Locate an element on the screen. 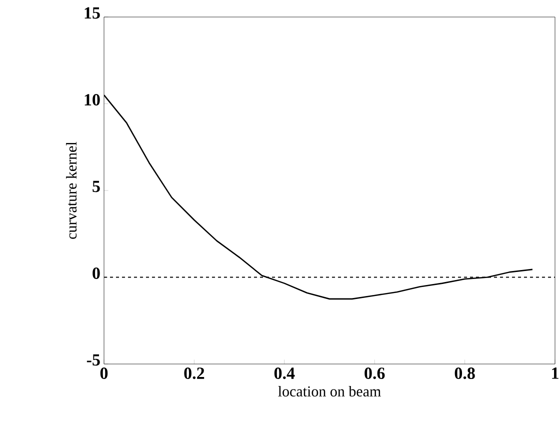 The width and height of the screenshot is (559, 434). x-tick-label: 0.4 is located at coordinates (284, 374).